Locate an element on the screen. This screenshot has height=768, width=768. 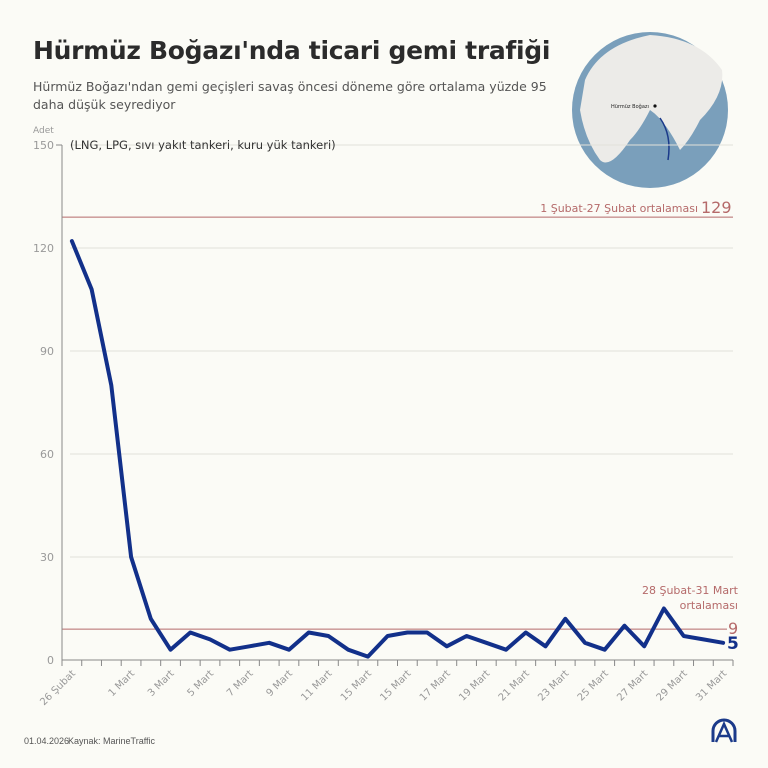
x-tick-label: 9 Mart is located at coordinates (279, 683).